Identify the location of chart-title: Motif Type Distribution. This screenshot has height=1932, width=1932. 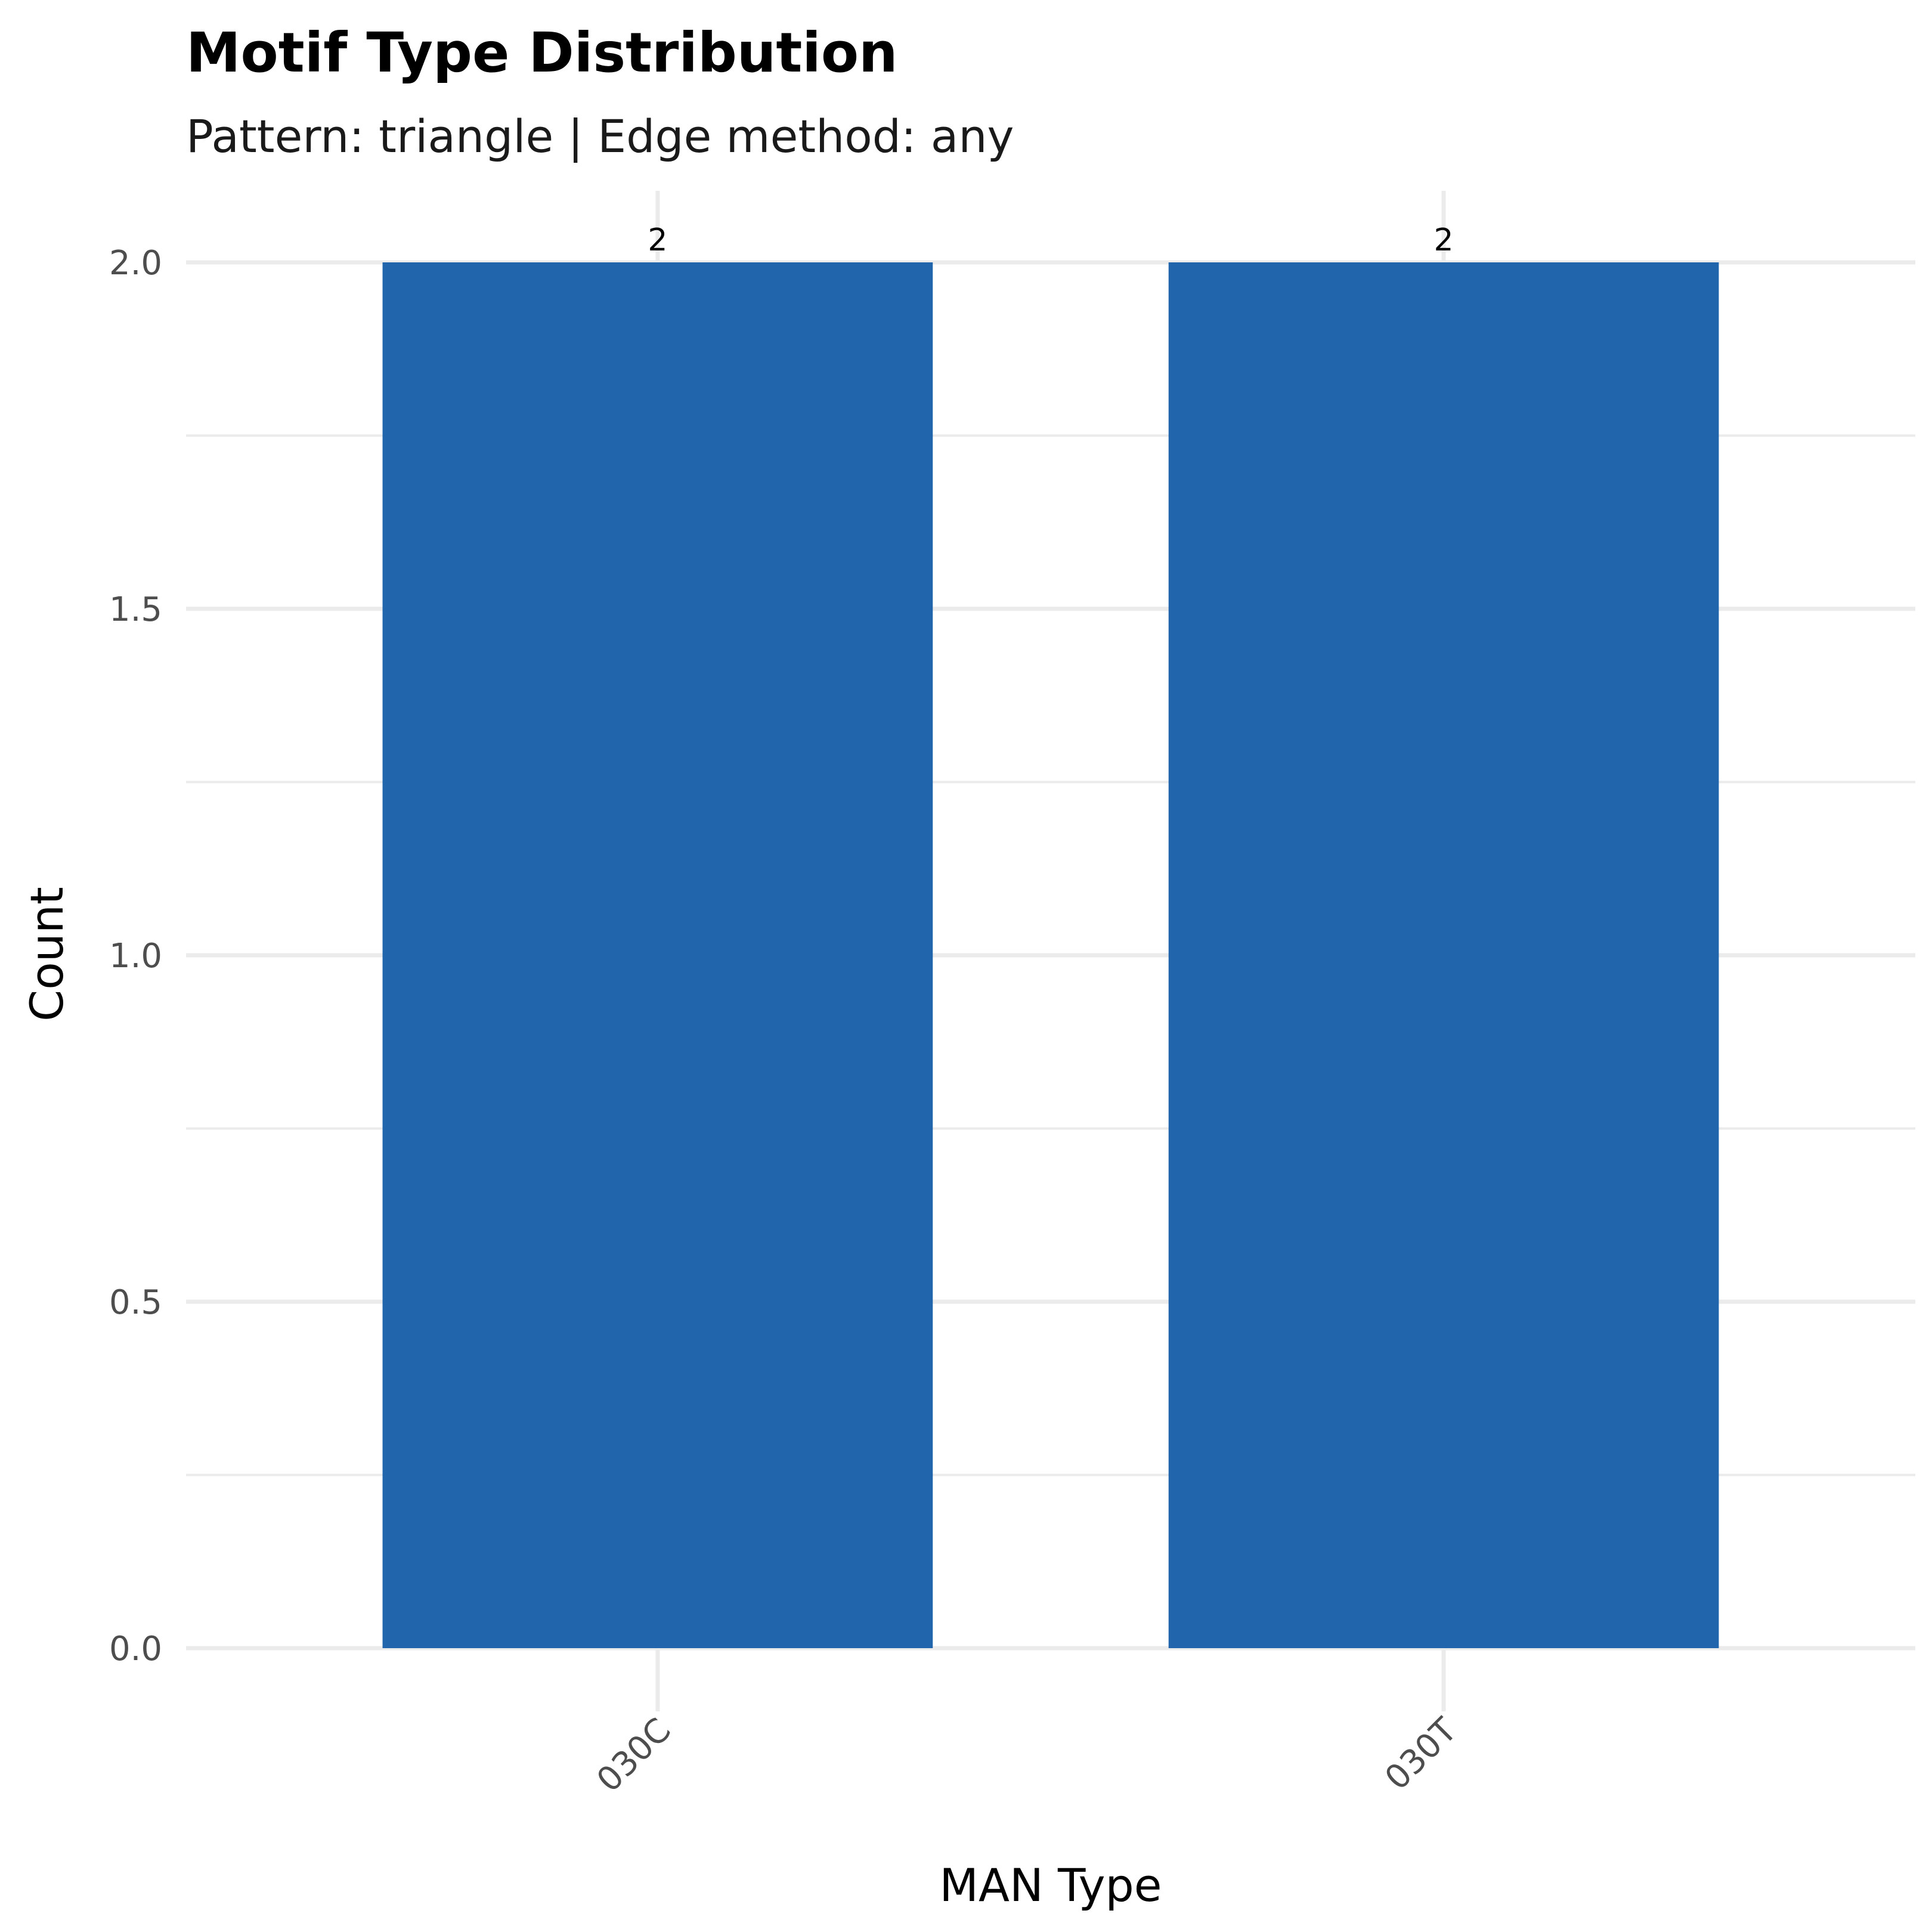
(542, 53).